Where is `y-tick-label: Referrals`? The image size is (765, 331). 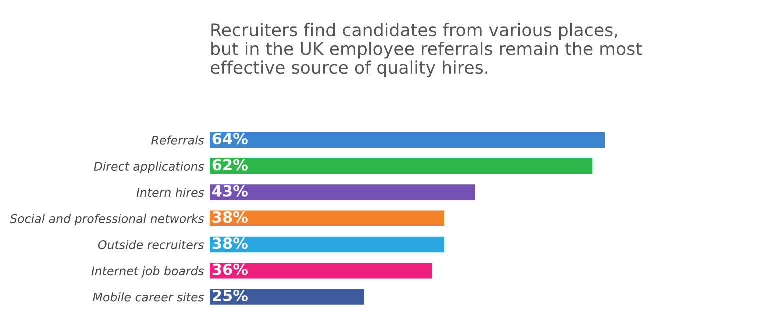
y-tick-label: Referrals is located at coordinates (178, 140).